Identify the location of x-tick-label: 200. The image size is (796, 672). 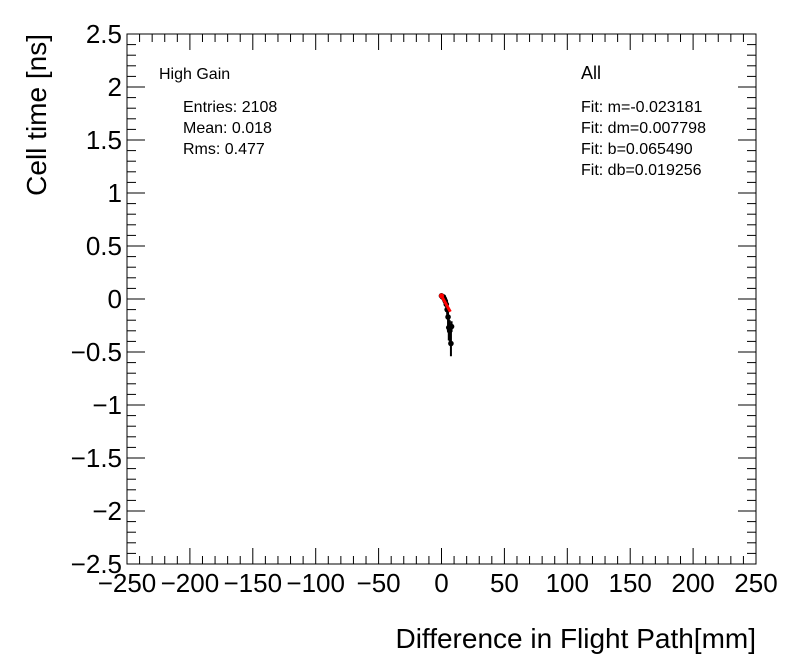
(692, 583).